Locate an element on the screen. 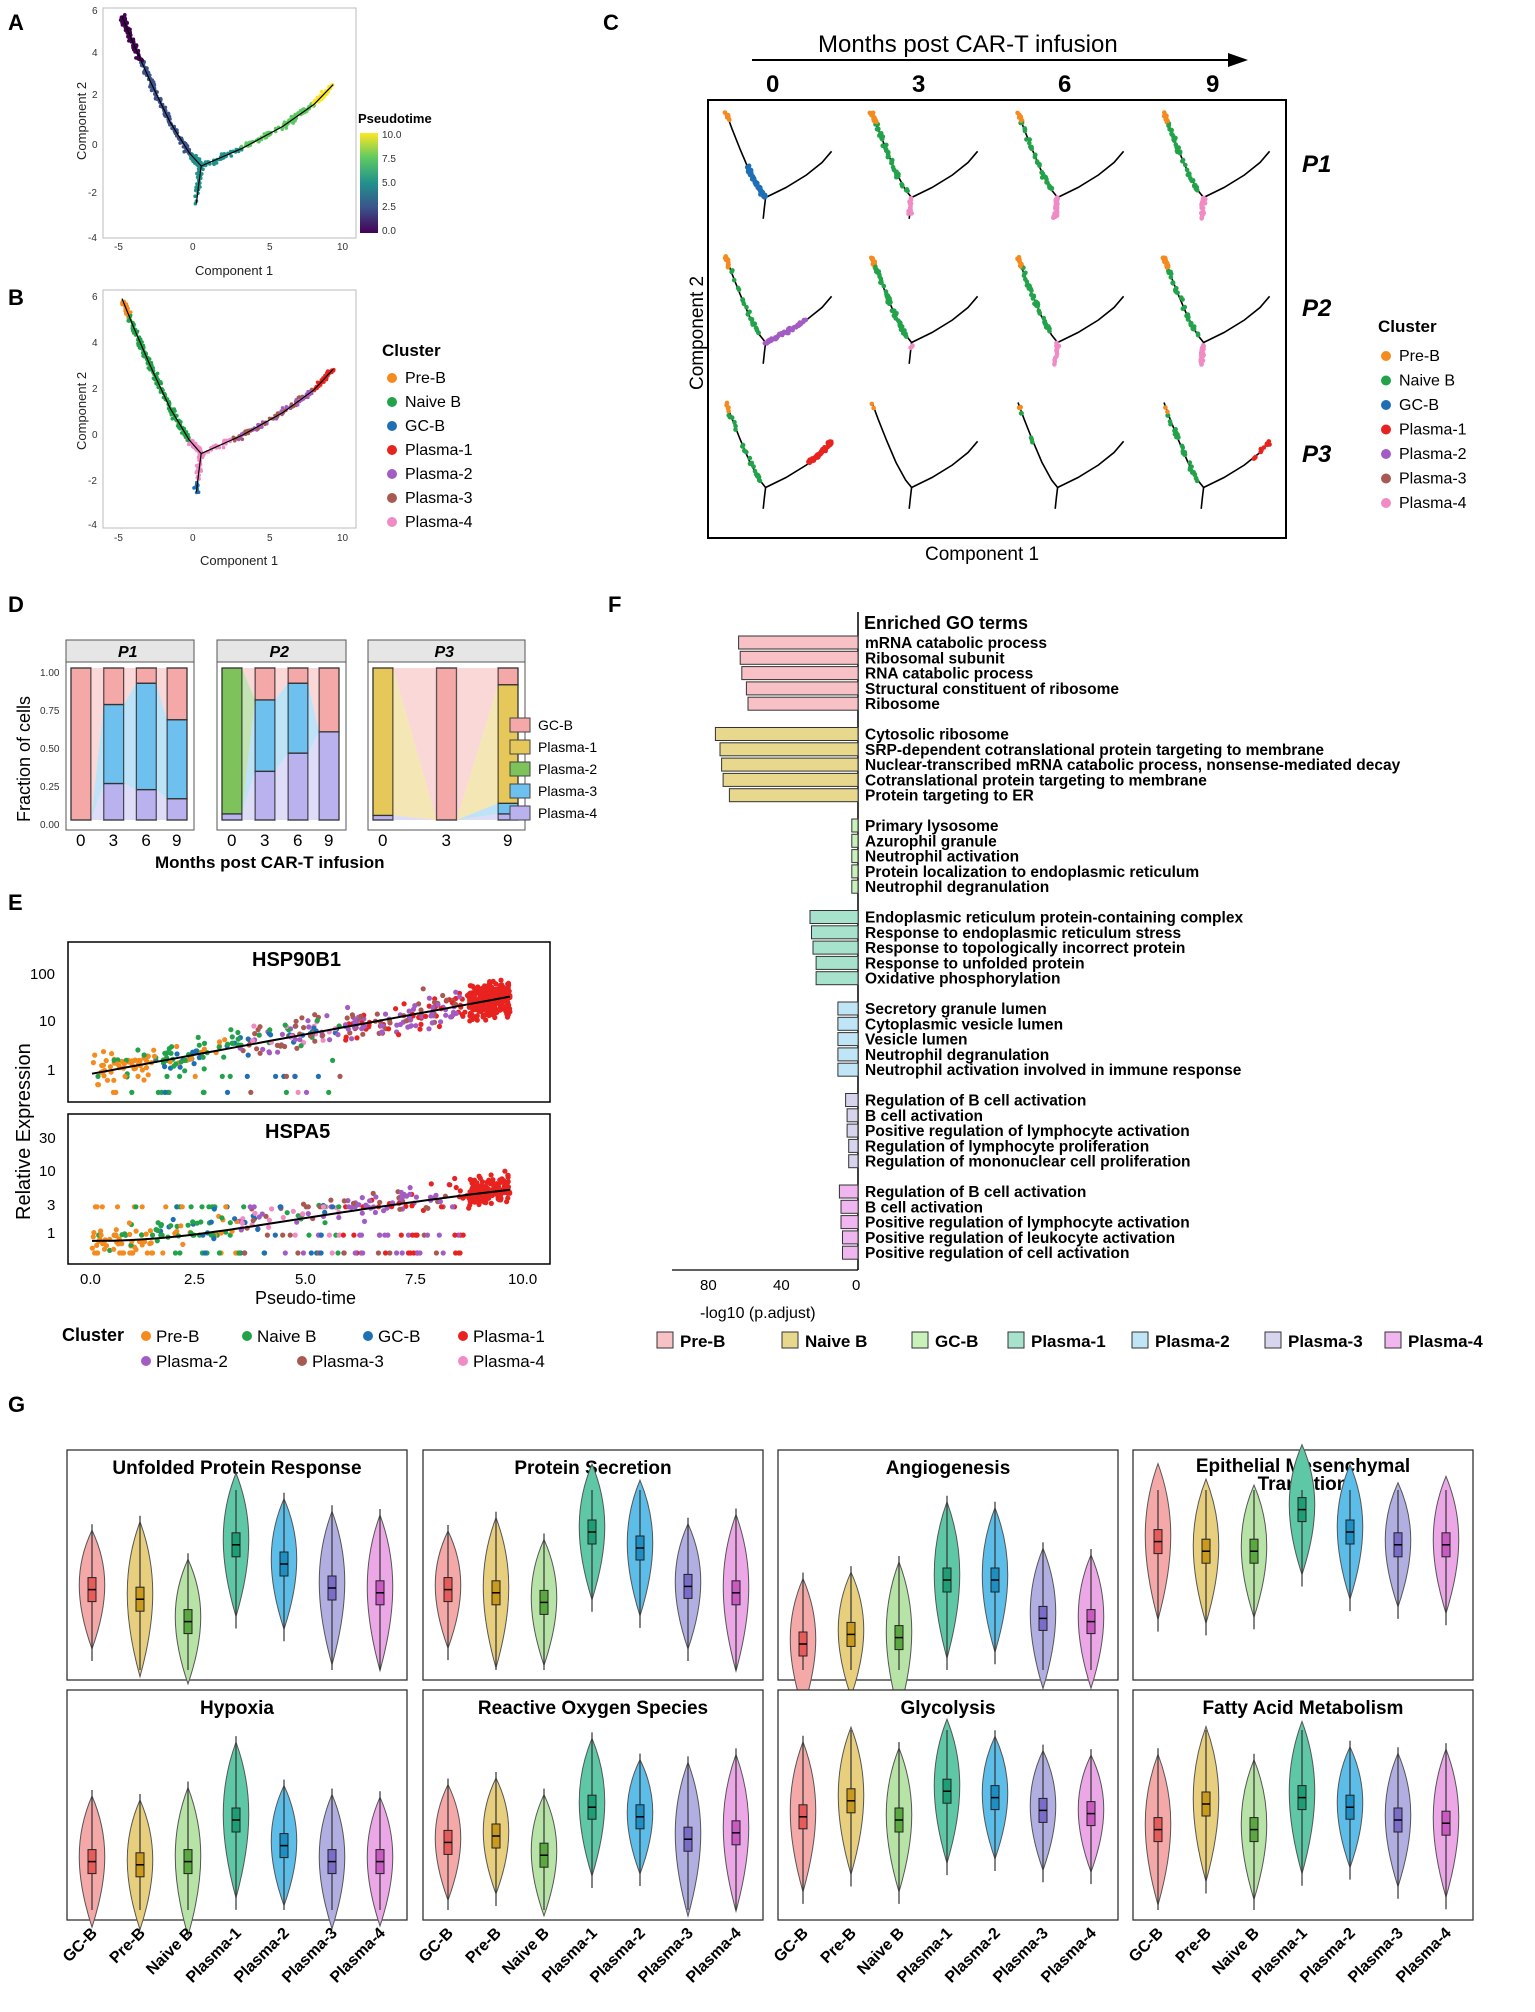 The width and height of the screenshot is (1535, 2012). y-tick: 0.00 is located at coordinates (50, 825).